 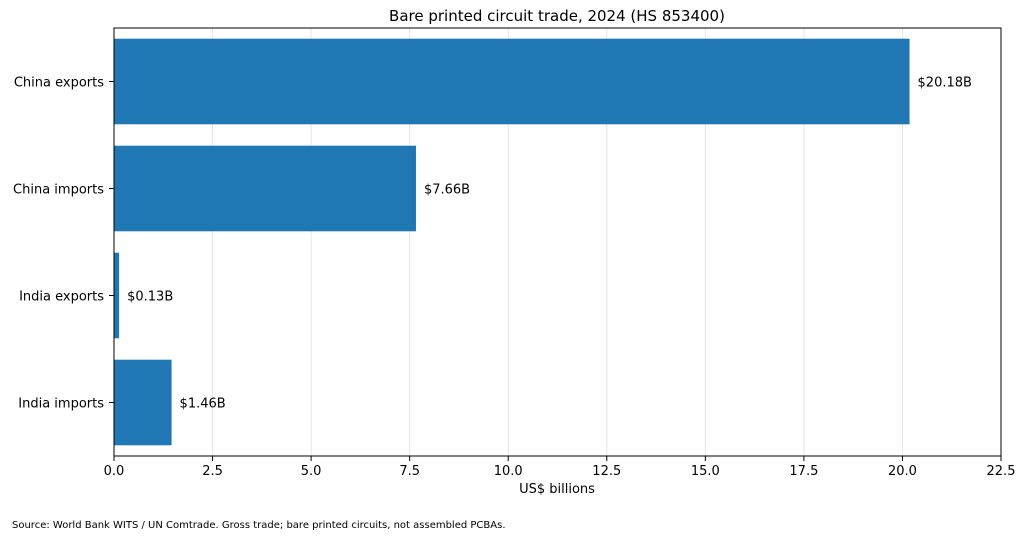 I want to click on y-tick-label: China exports, so click(x=59, y=83).